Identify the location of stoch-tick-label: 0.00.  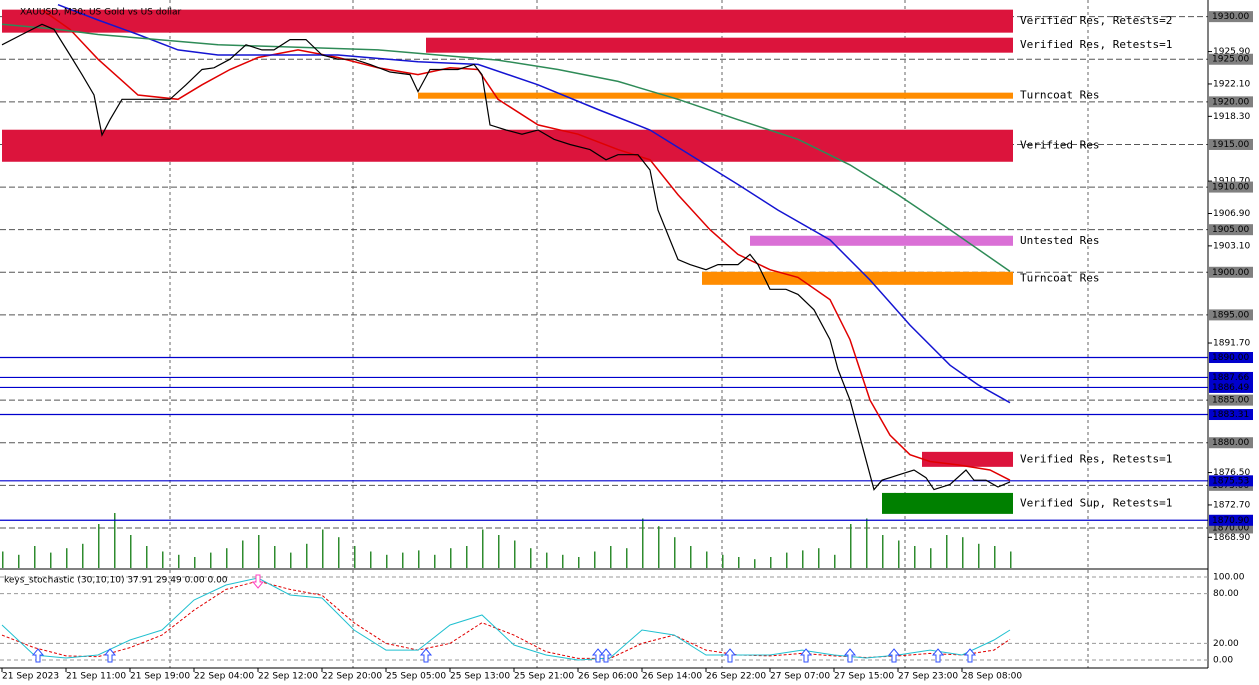
(1223, 661).